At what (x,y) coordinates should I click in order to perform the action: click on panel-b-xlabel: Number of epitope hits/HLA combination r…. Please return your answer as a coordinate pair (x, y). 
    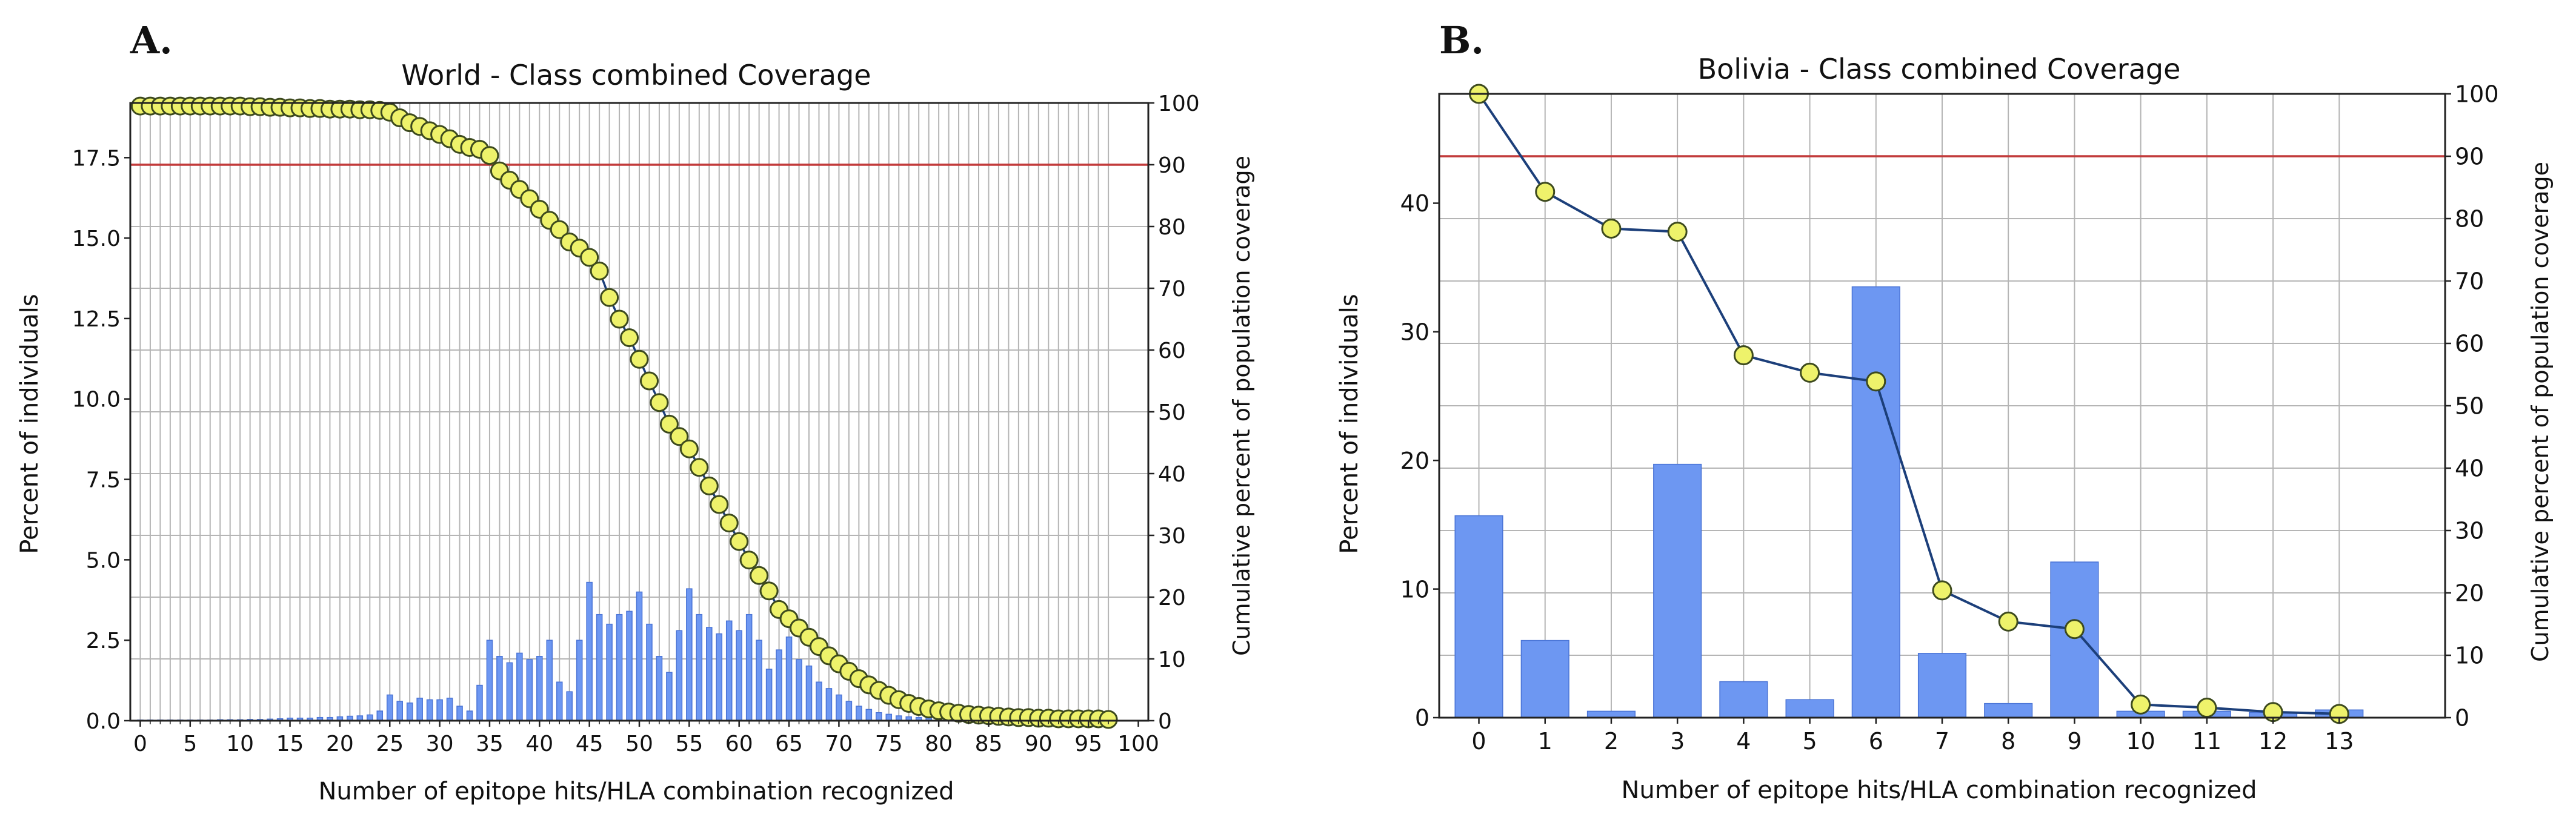
    Looking at the image, I should click on (1939, 790).